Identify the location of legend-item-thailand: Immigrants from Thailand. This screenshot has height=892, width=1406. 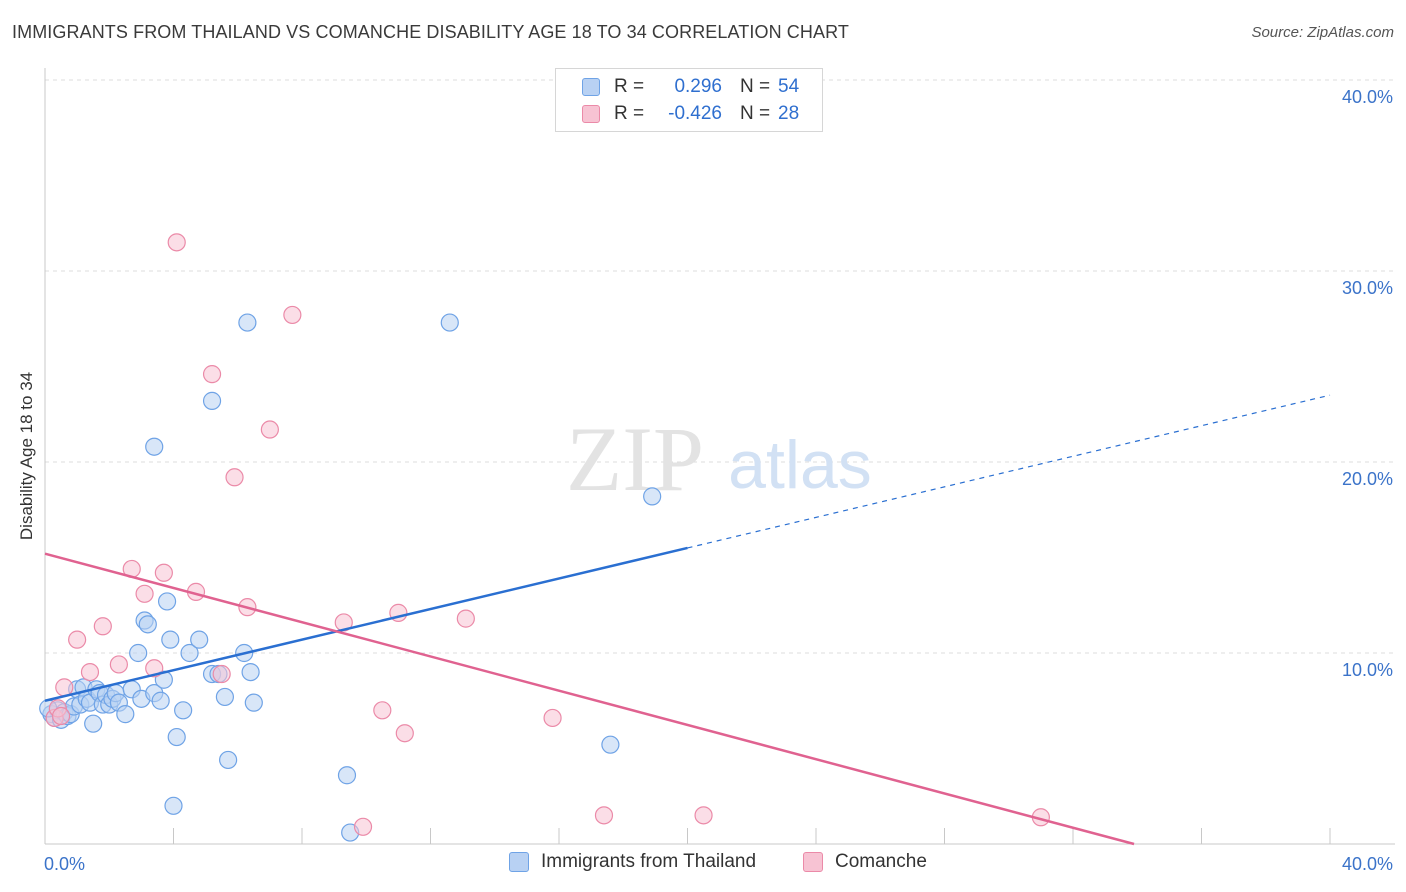
(632, 862).